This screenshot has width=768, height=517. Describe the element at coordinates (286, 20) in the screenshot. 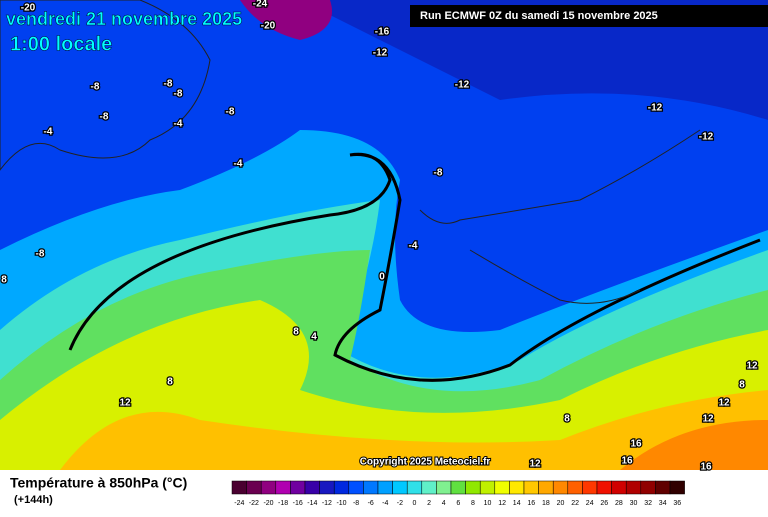

I see `coldest-zone` at that location.